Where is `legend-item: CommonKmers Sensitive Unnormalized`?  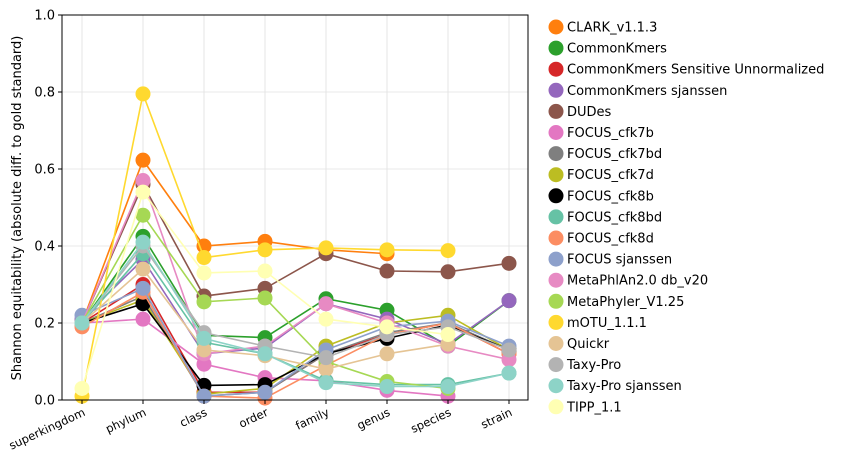 legend-item: CommonKmers Sensitive Unnormalized is located at coordinates (686, 69).